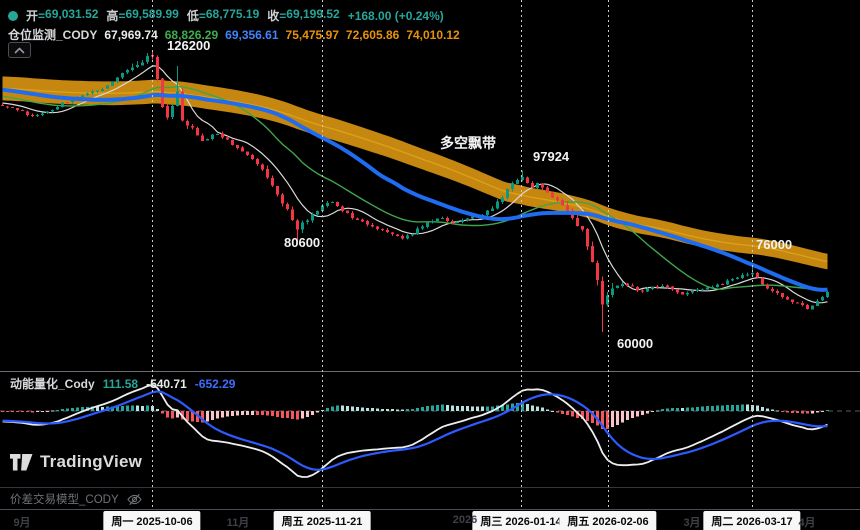 This screenshot has height=530, width=860. I want to click on indicator-value-1: 68,826.29, so click(191, 34).